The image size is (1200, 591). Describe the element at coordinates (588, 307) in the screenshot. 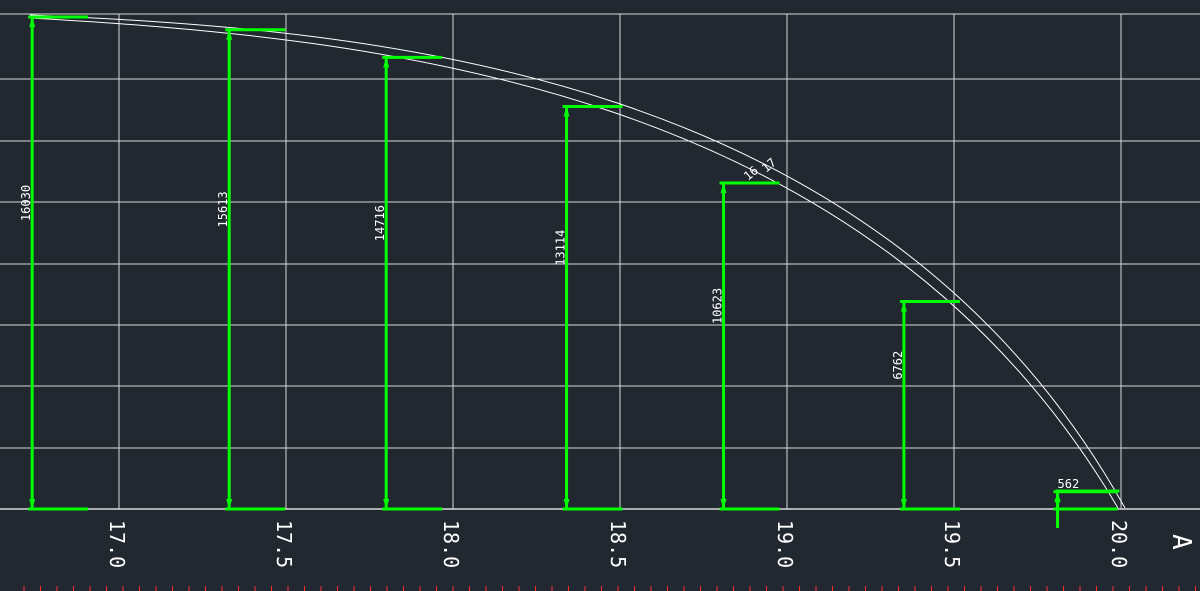

I see `dimension-13114: 13114` at that location.